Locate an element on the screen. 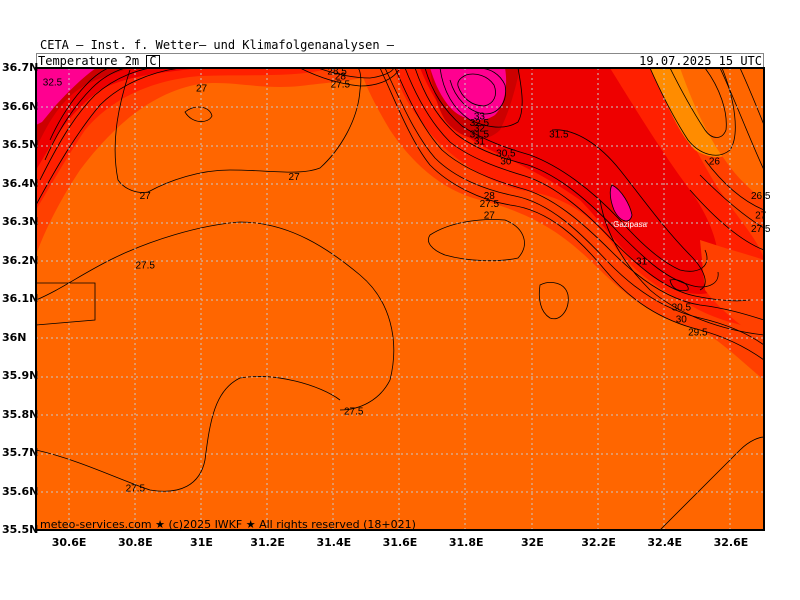  lon-label: 31.6E is located at coordinates (400, 542).